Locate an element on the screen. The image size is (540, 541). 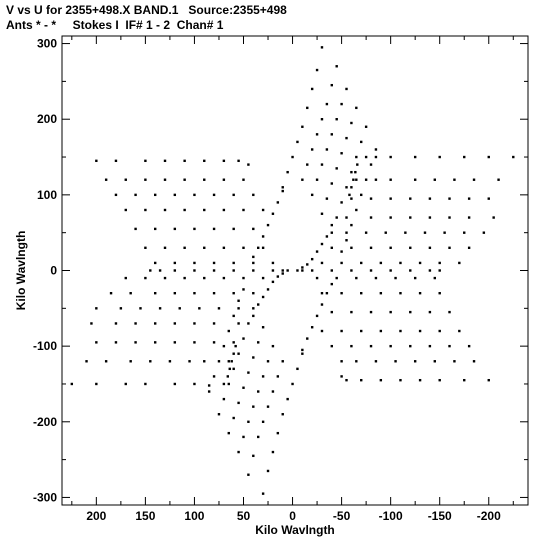
y-tick-label: 100 is located at coordinates (47, 195).